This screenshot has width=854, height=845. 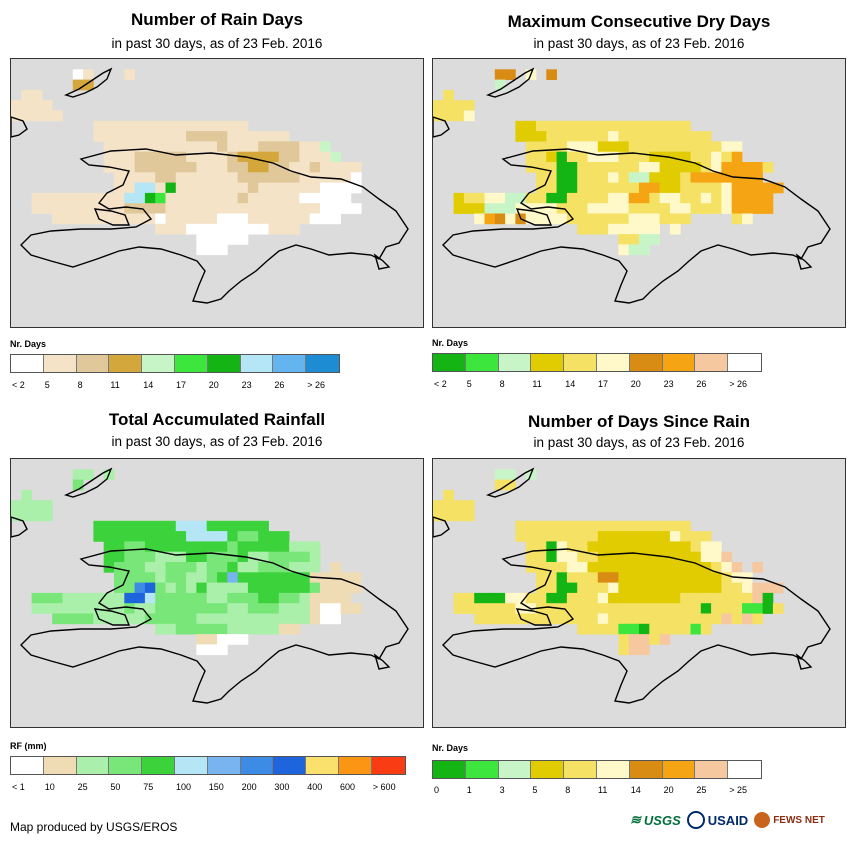 What do you see at coordinates (28, 746) in the screenshot?
I see `legend-title: RF (mm)` at bounding box center [28, 746].